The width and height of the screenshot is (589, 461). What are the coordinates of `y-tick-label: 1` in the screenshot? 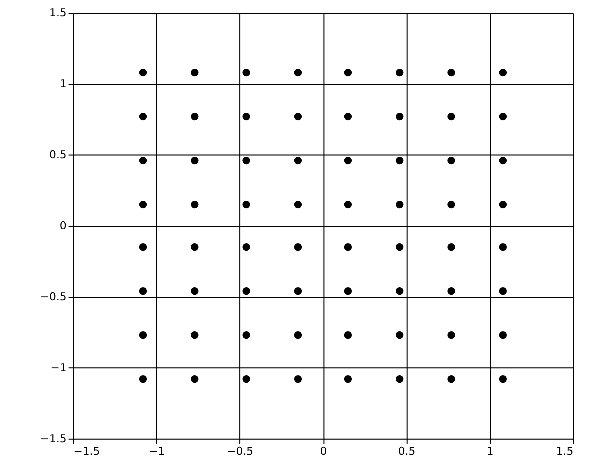 It's located at (63, 84).